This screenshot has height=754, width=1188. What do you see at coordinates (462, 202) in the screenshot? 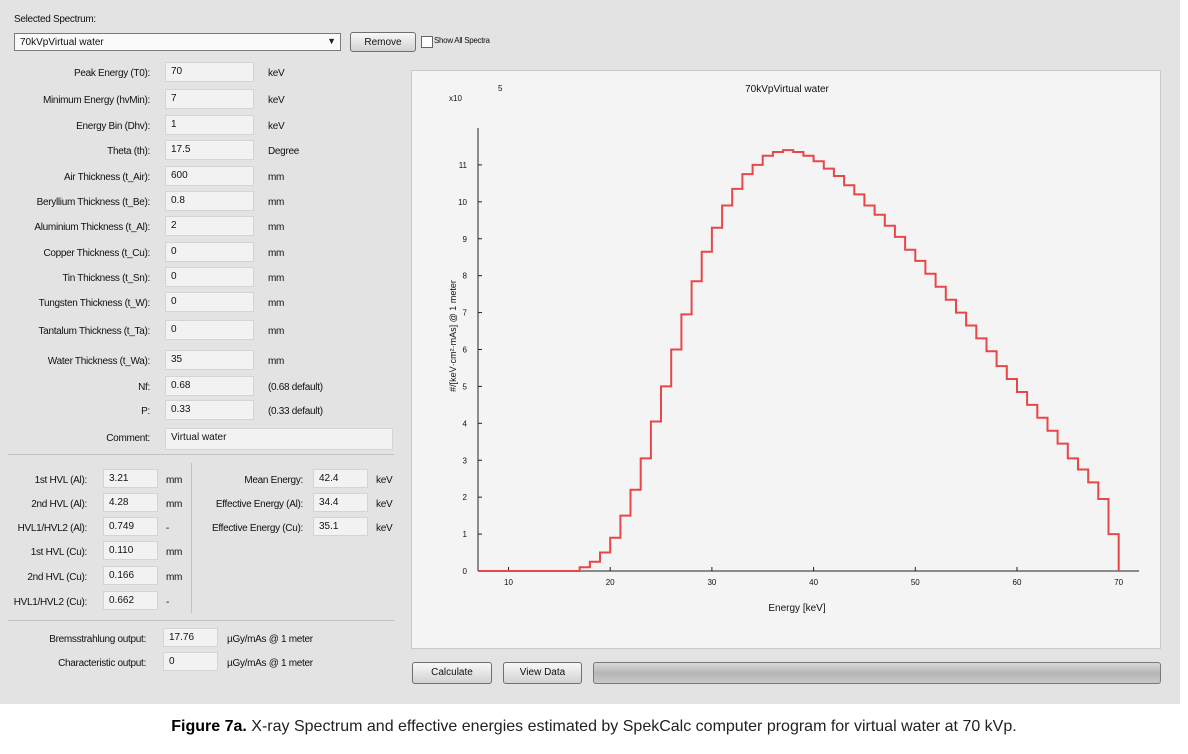
I see `y-tick-label: 10` at bounding box center [462, 202].